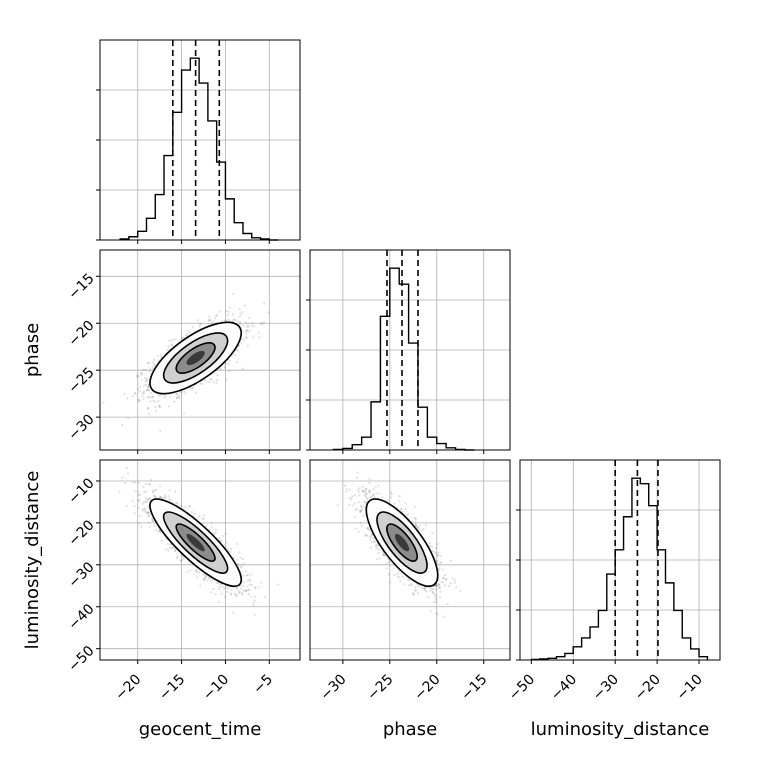 Image resolution: width=760 pixels, height=760 pixels. Describe the element at coordinates (81, 617) in the screenshot. I see `y-tick-label: −40` at that location.